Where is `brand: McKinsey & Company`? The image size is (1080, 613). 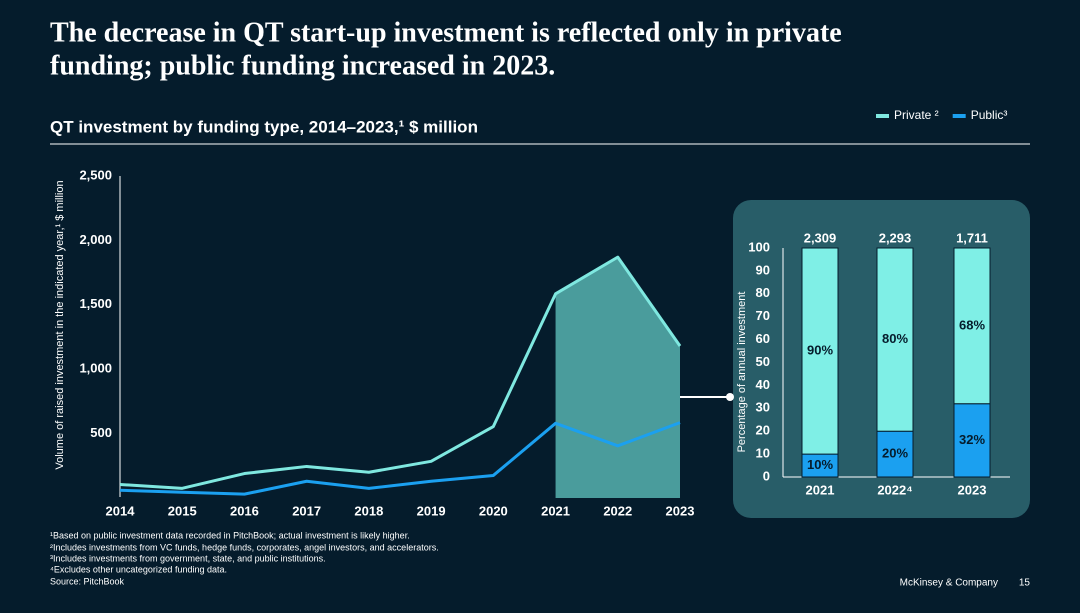 brand: McKinsey & Company is located at coordinates (949, 583).